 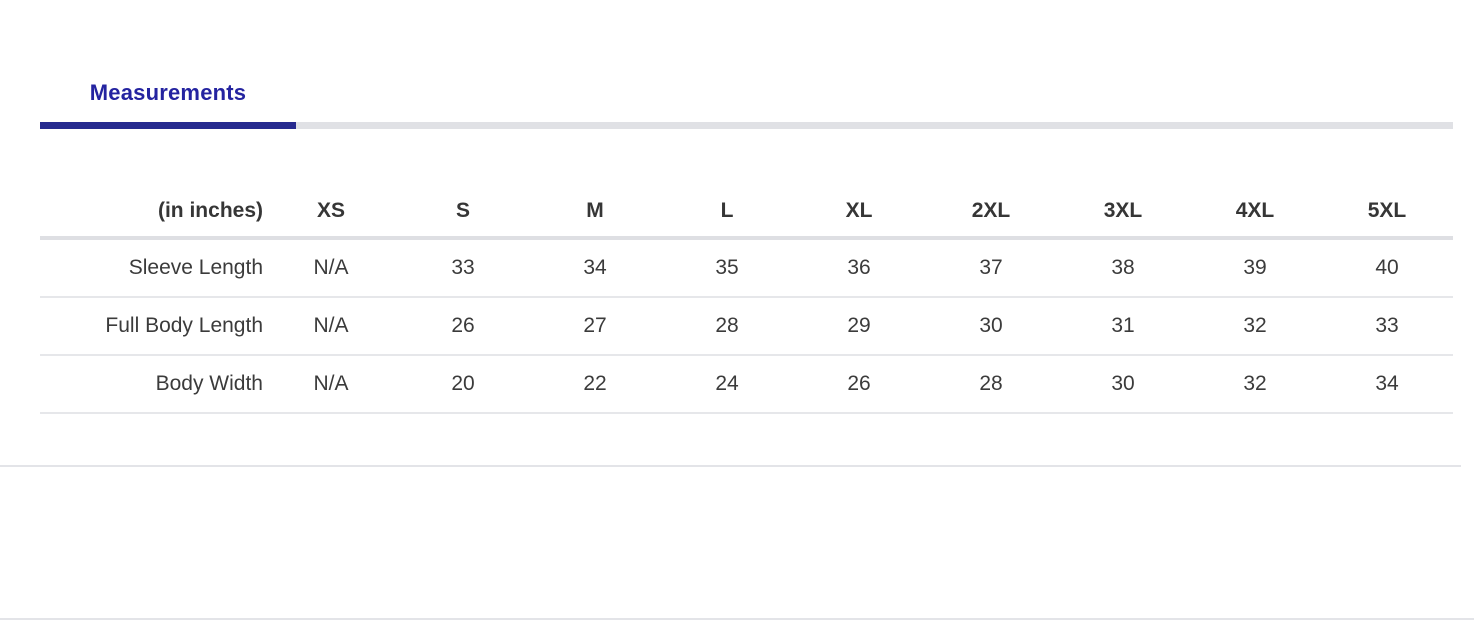 What do you see at coordinates (746, 125) in the screenshot?
I see `tab-underline-track` at bounding box center [746, 125].